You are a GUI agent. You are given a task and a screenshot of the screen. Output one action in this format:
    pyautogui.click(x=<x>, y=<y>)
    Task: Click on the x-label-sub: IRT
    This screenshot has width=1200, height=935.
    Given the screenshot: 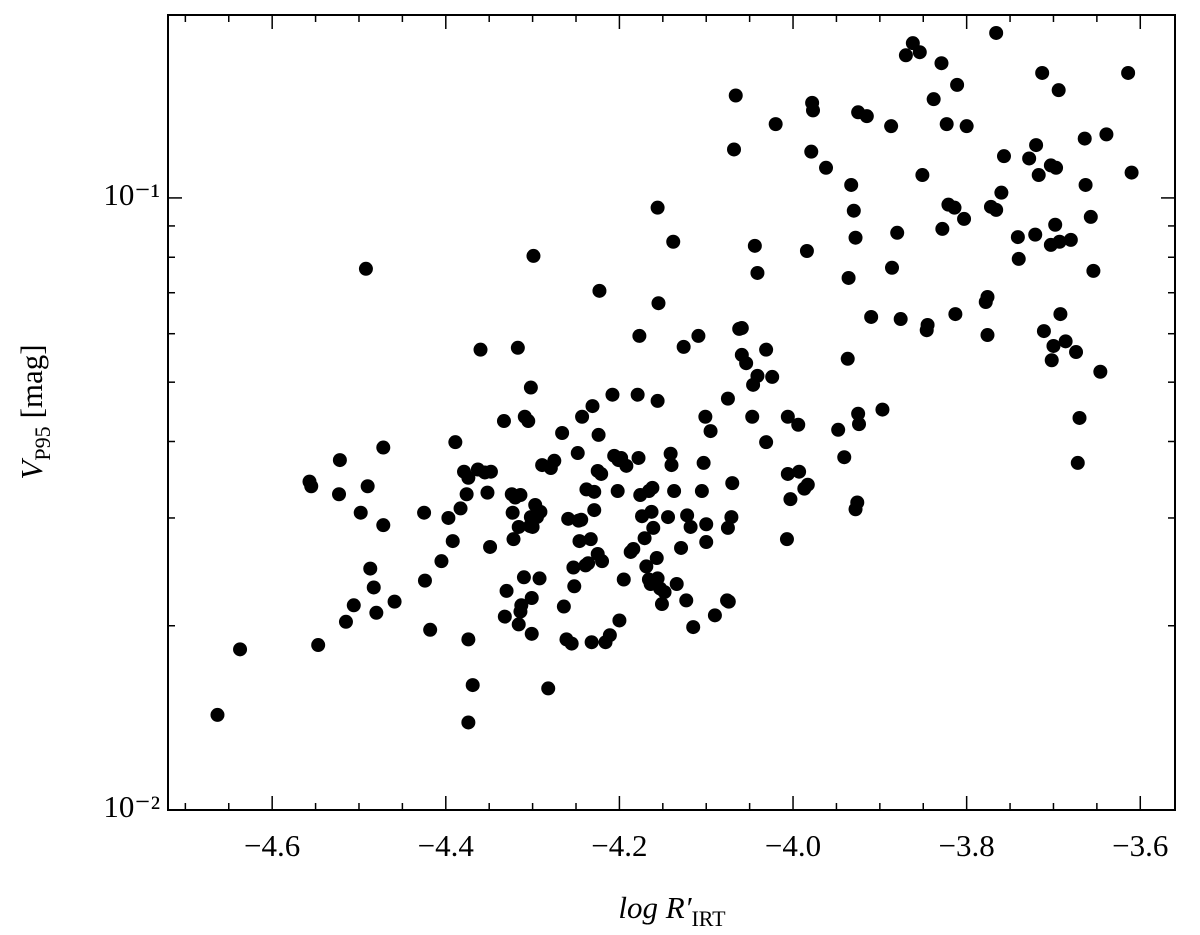 What is the action you would take?
    pyautogui.click(x=708, y=918)
    